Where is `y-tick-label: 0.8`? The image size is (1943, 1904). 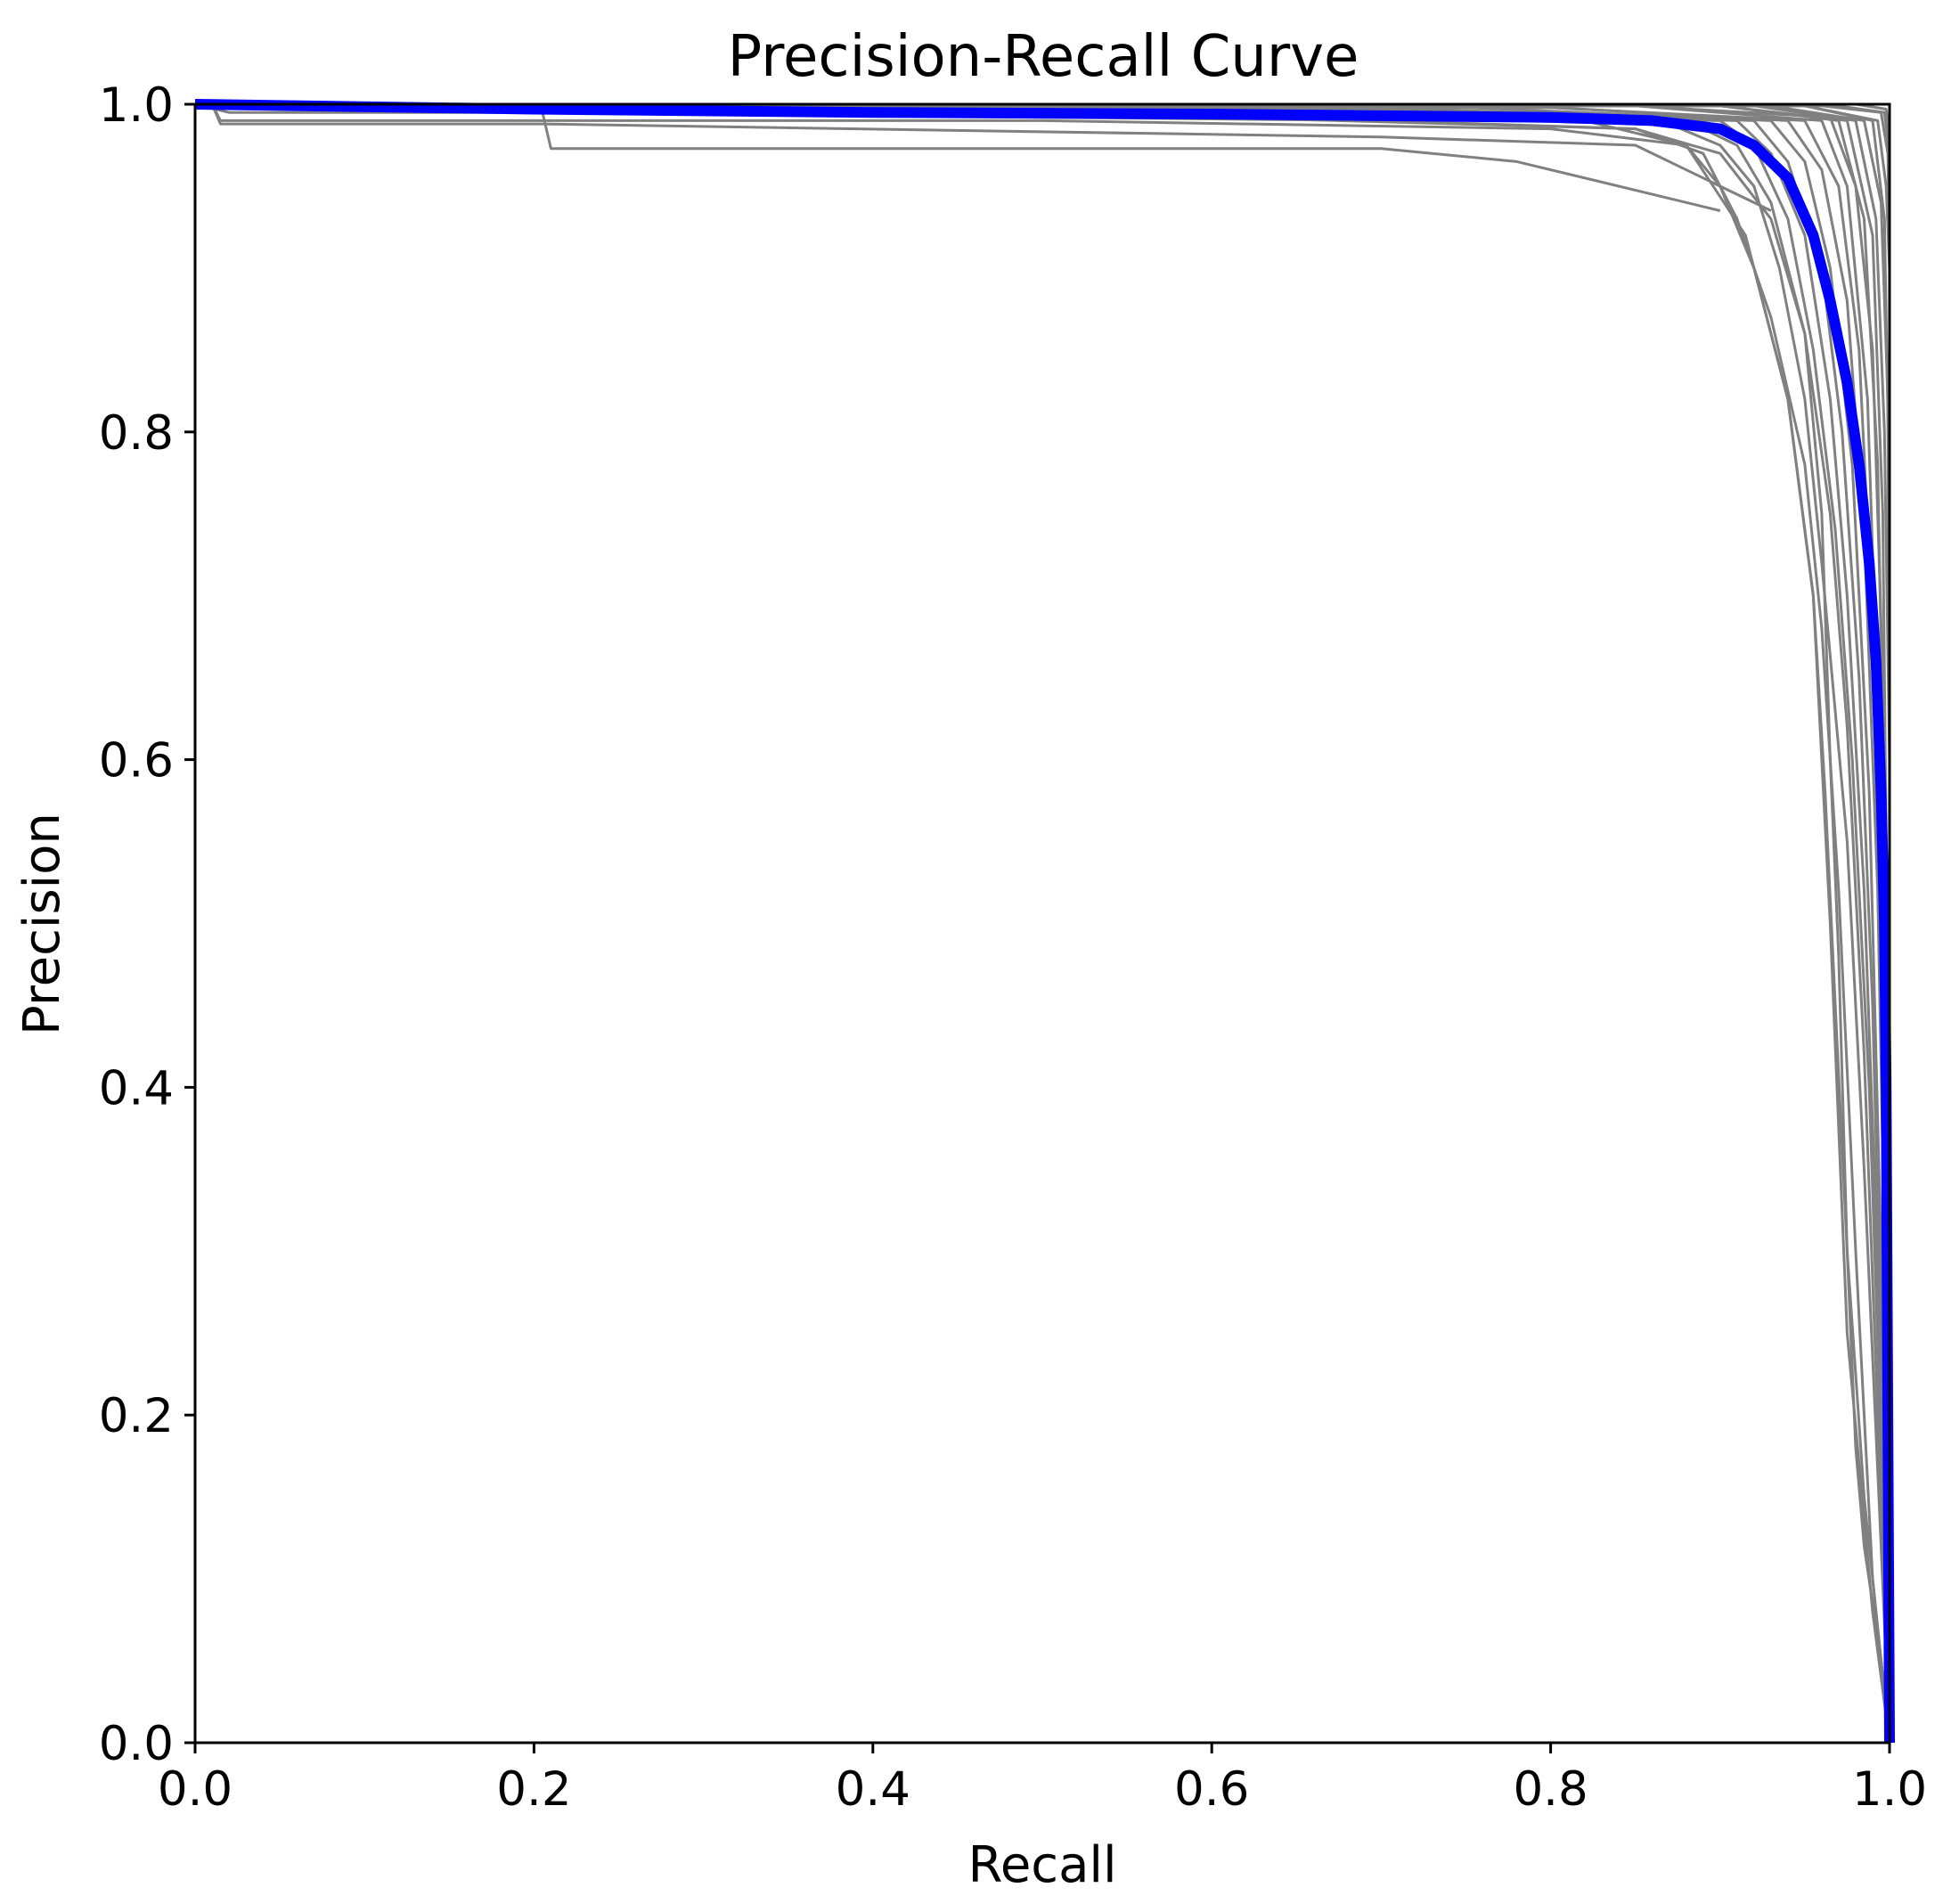 y-tick-label: 0.8 is located at coordinates (136, 433).